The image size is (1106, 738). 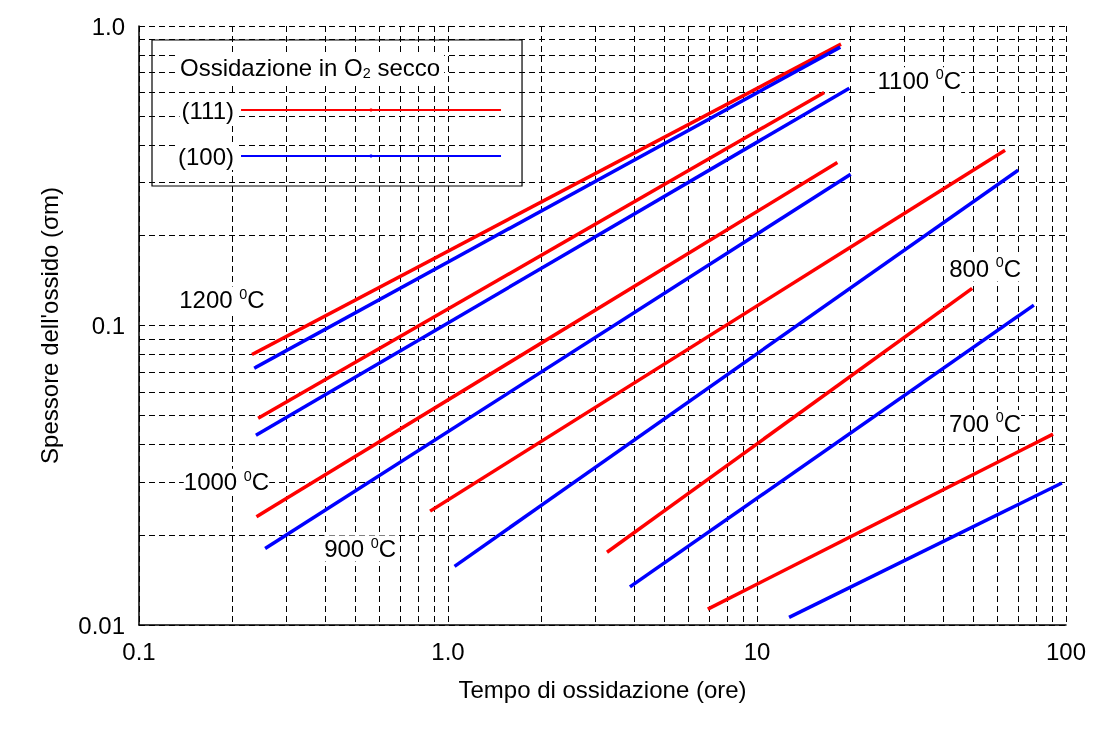 I want to click on y-tick-label: 0.1, so click(x=108, y=325).